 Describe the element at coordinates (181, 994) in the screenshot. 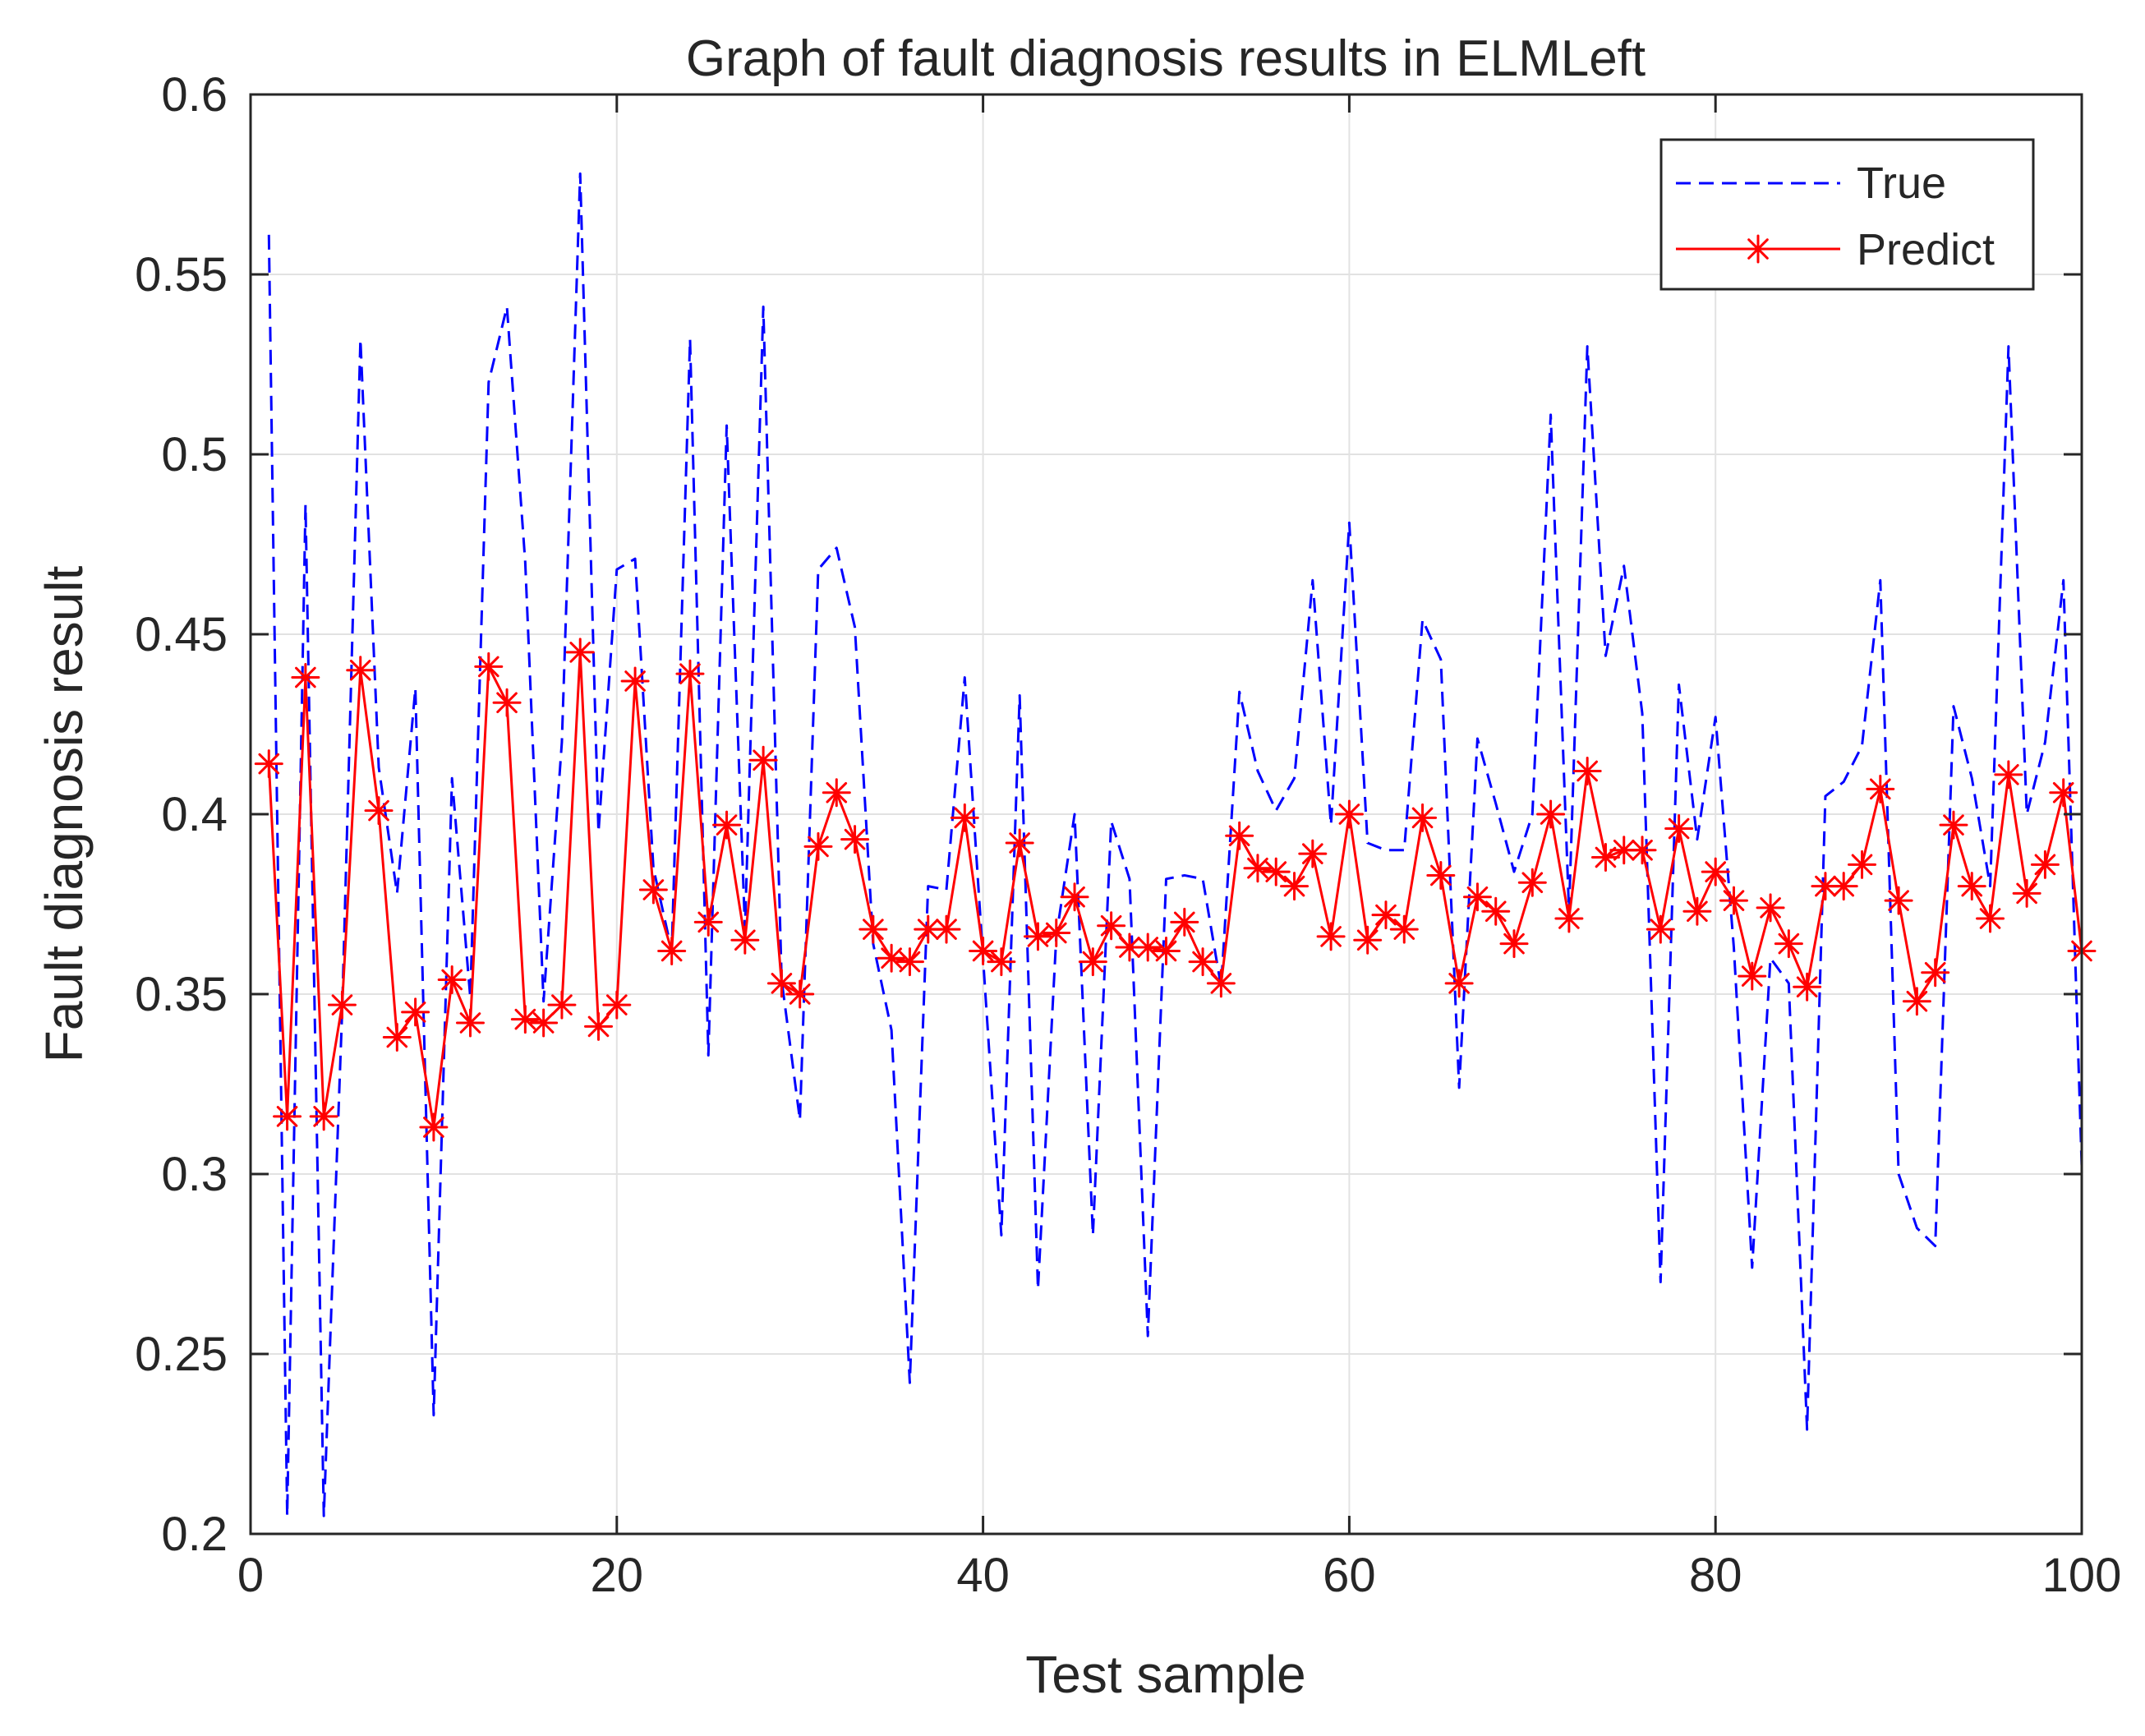

I see `y-tick-label: 0.35` at that location.